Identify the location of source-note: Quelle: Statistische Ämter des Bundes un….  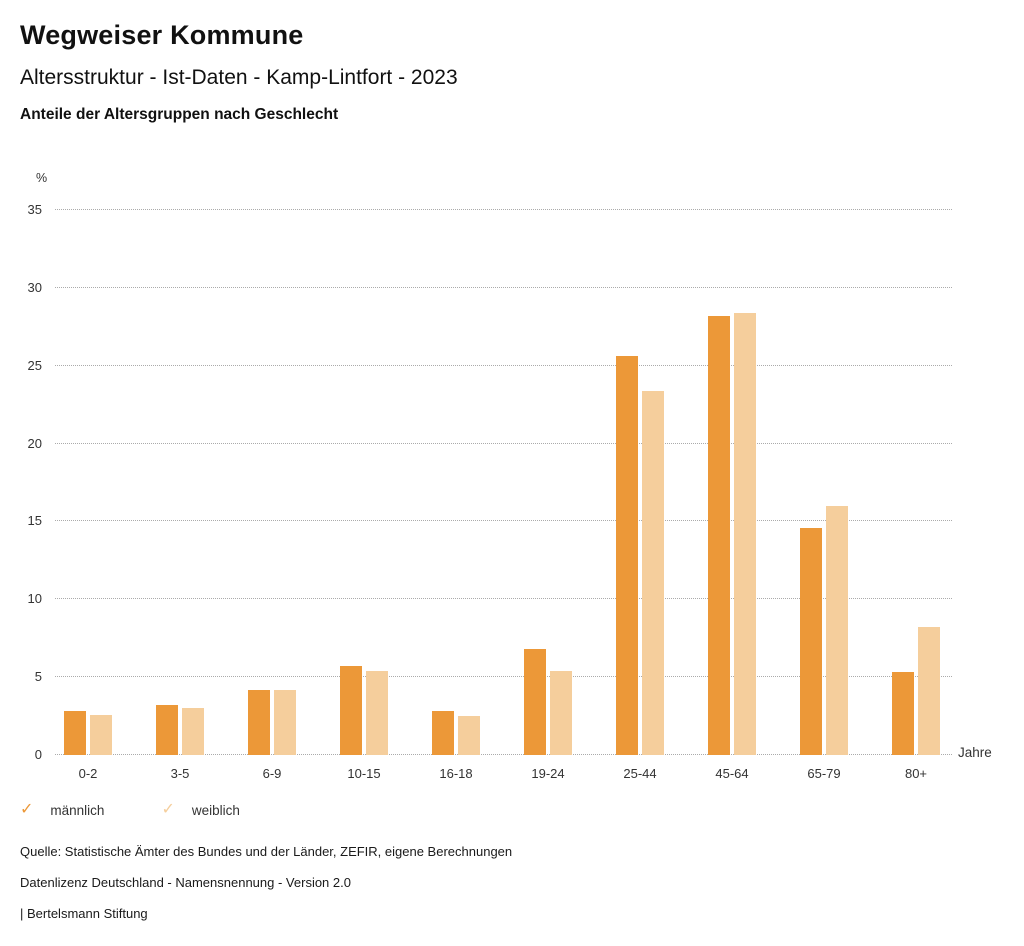
(266, 851).